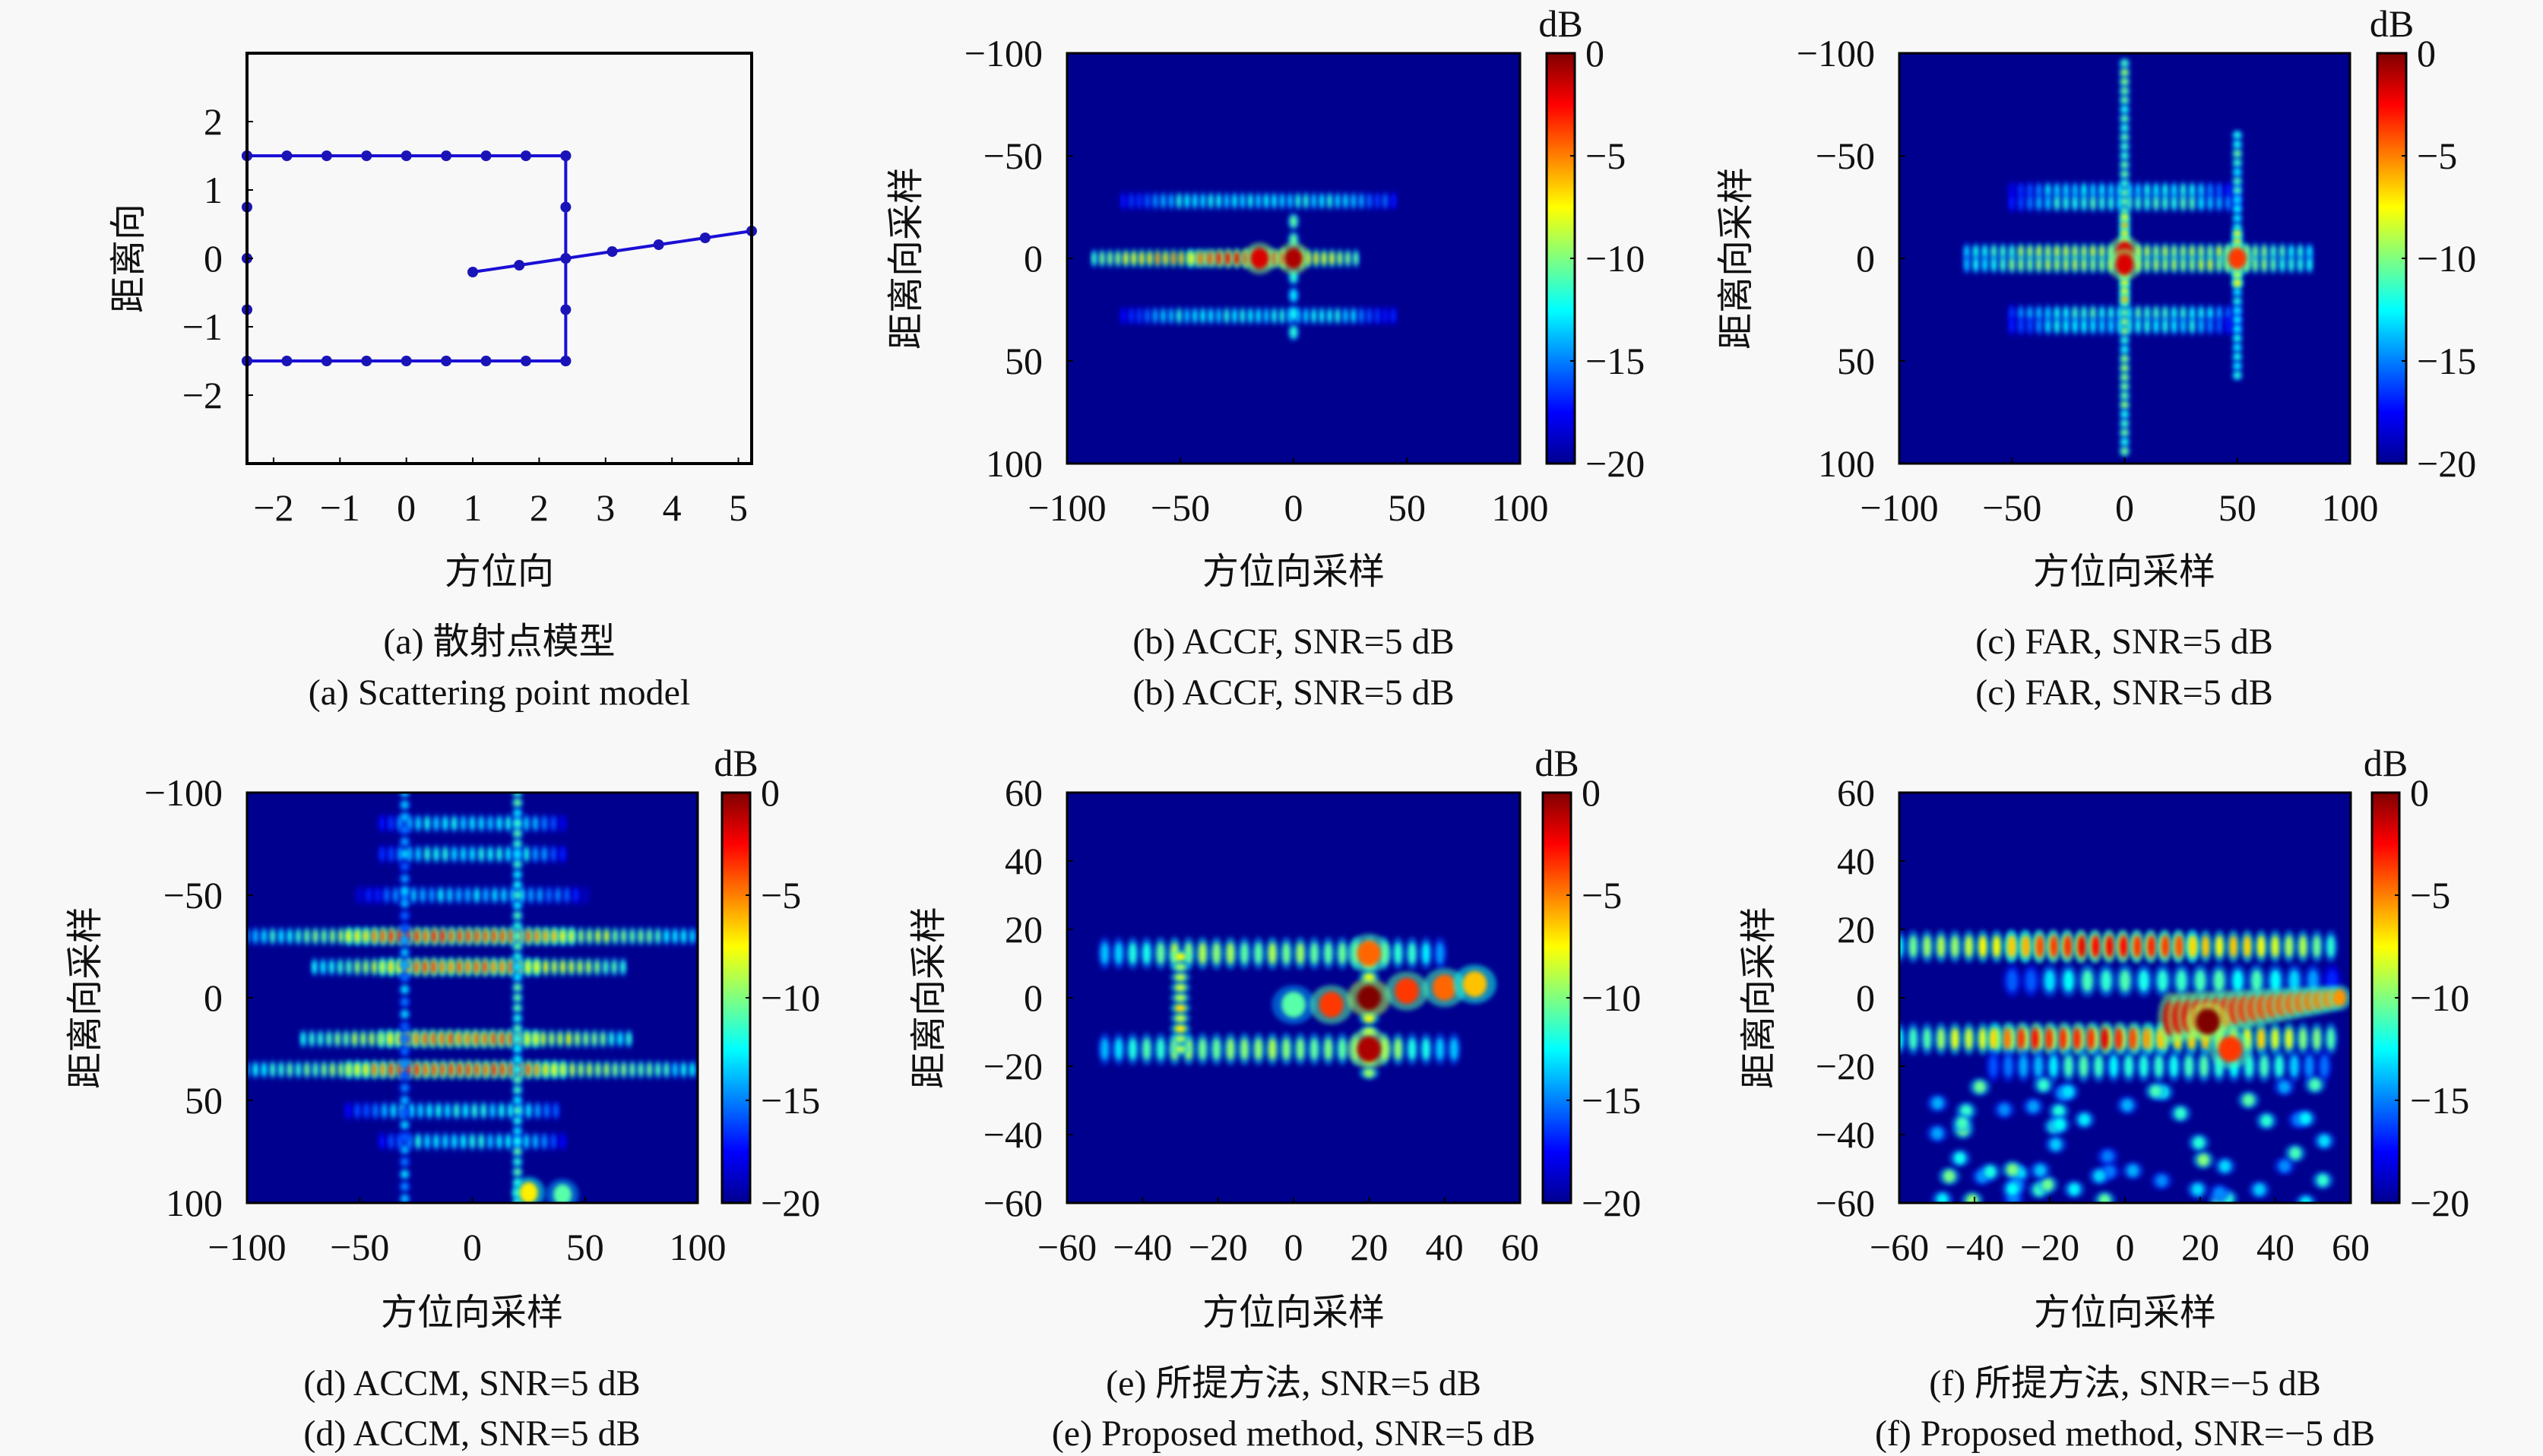  Describe the element at coordinates (1067, 1247) in the screenshot. I see `x-tick-label: −60` at that location.